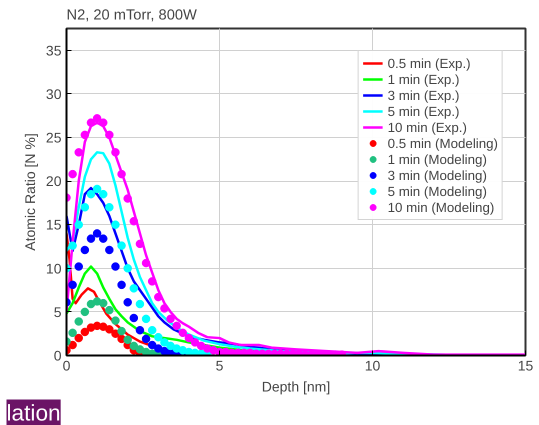 The height and width of the screenshot is (425, 539). I want to click on y-tick-label: 0, so click(58, 356).